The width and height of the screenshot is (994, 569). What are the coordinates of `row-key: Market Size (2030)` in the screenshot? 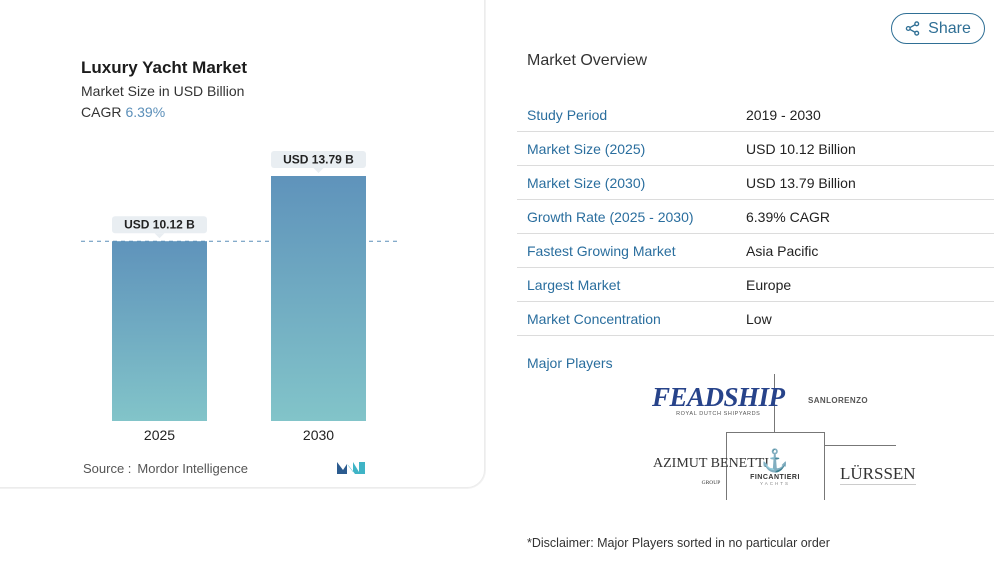 It's located at (586, 182).